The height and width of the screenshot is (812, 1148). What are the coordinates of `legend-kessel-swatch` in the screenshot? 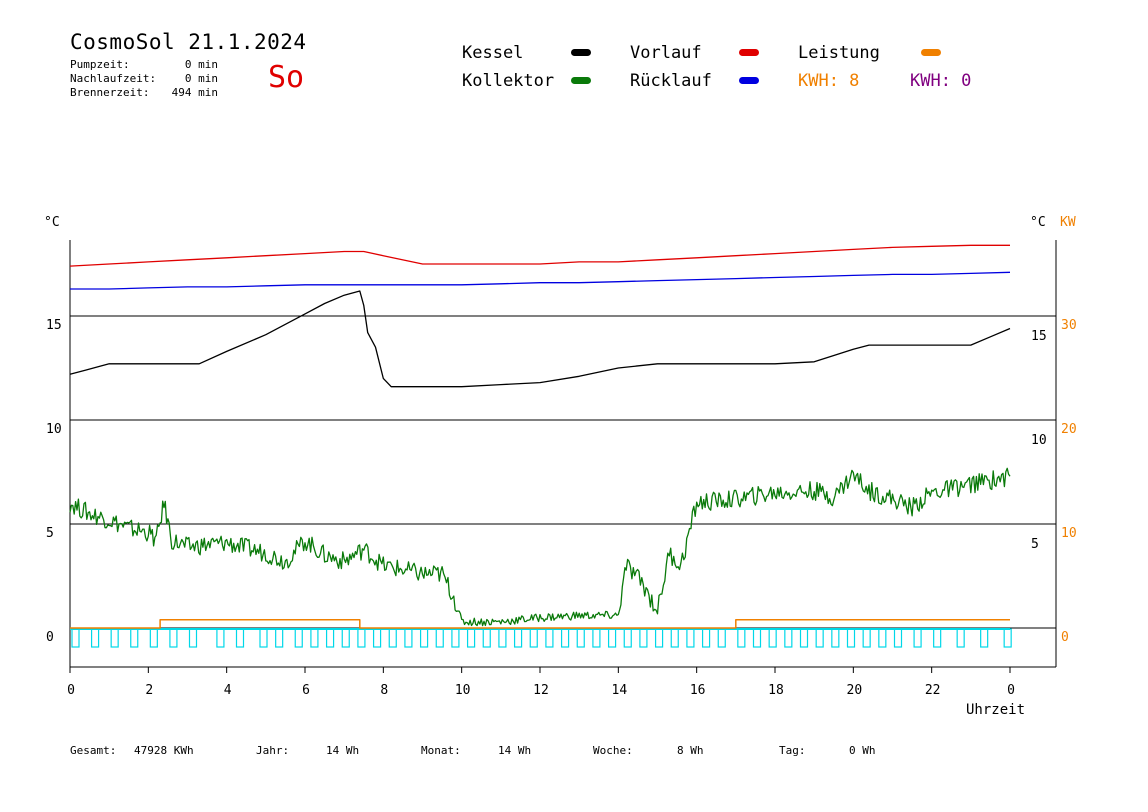 It's located at (581, 52).